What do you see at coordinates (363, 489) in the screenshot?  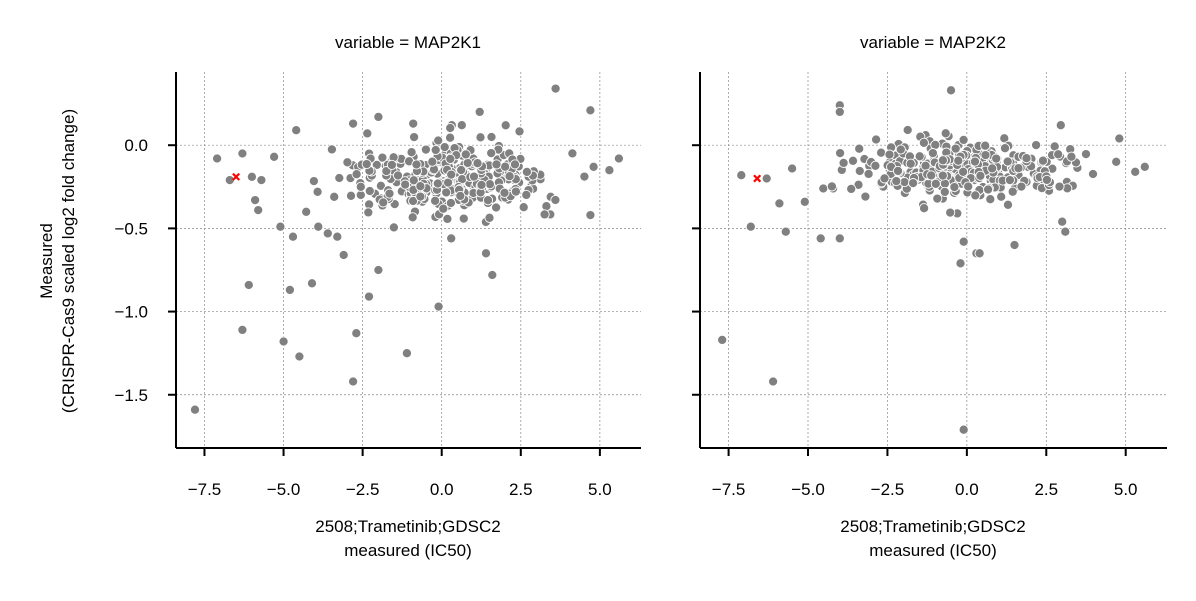 I see `x-tick-label: −2.5` at bounding box center [363, 489].